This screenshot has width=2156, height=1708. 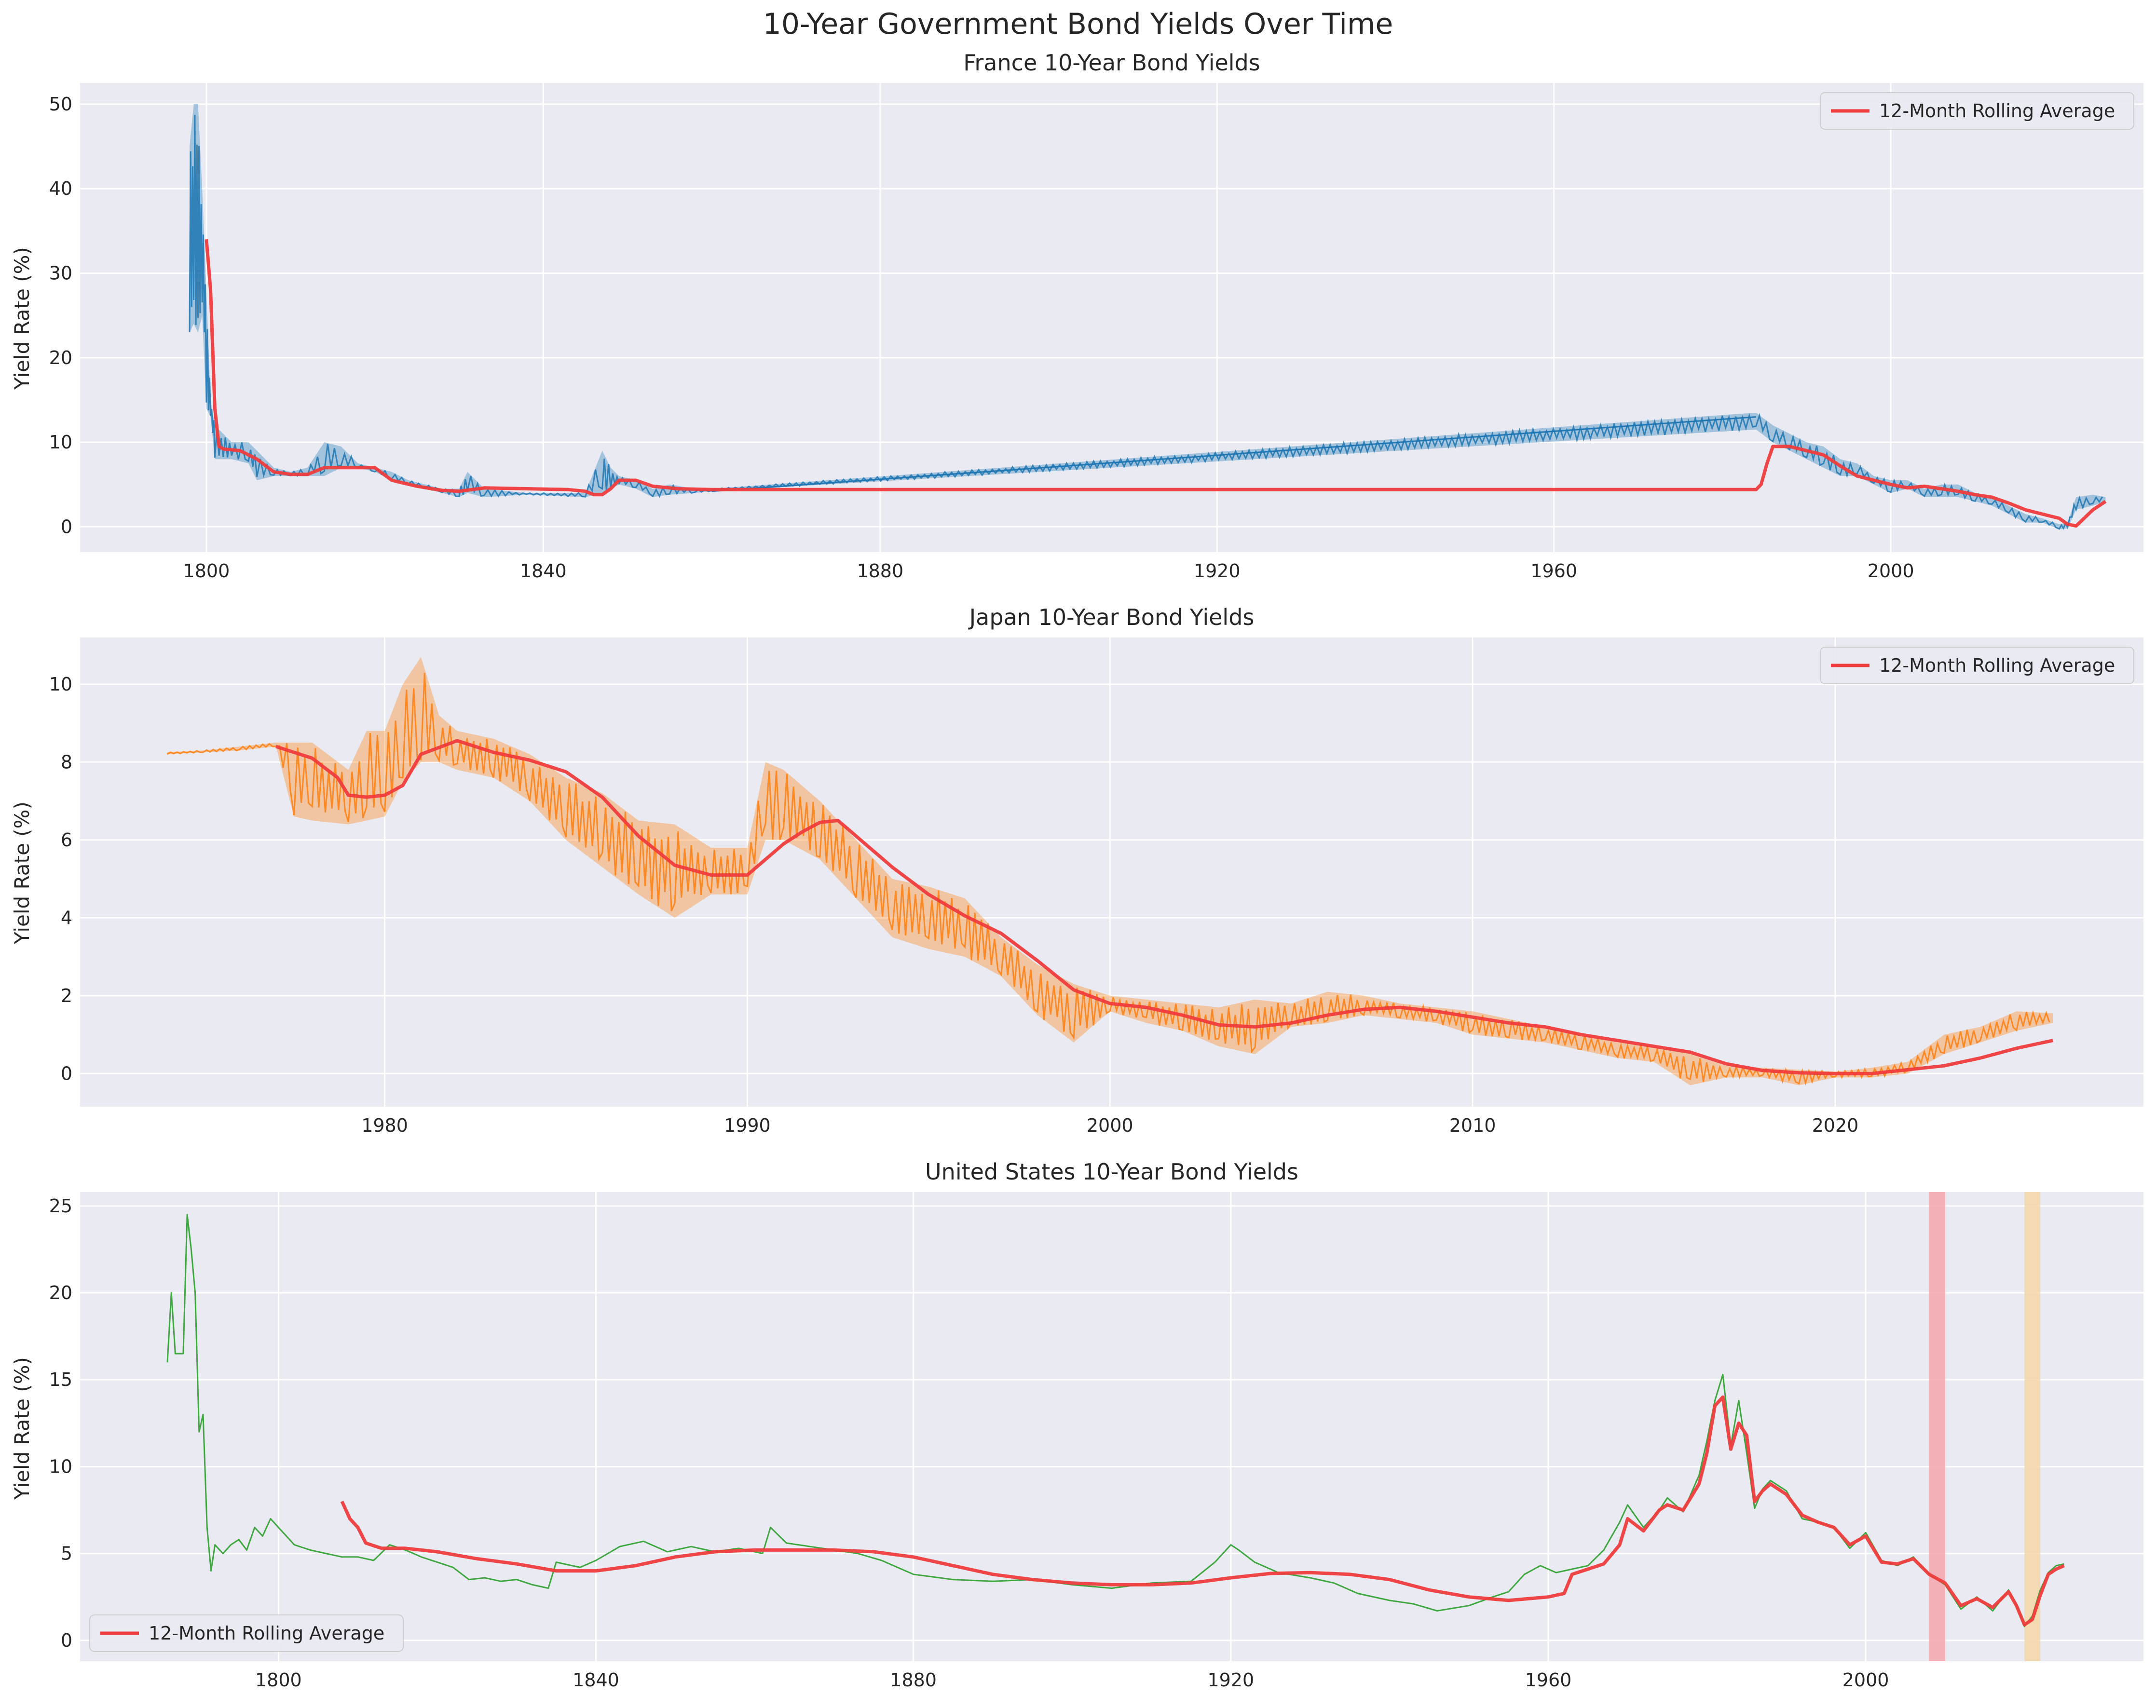 What do you see at coordinates (206, 571) in the screenshot?
I see `france-x-tick-label: 1800` at bounding box center [206, 571].